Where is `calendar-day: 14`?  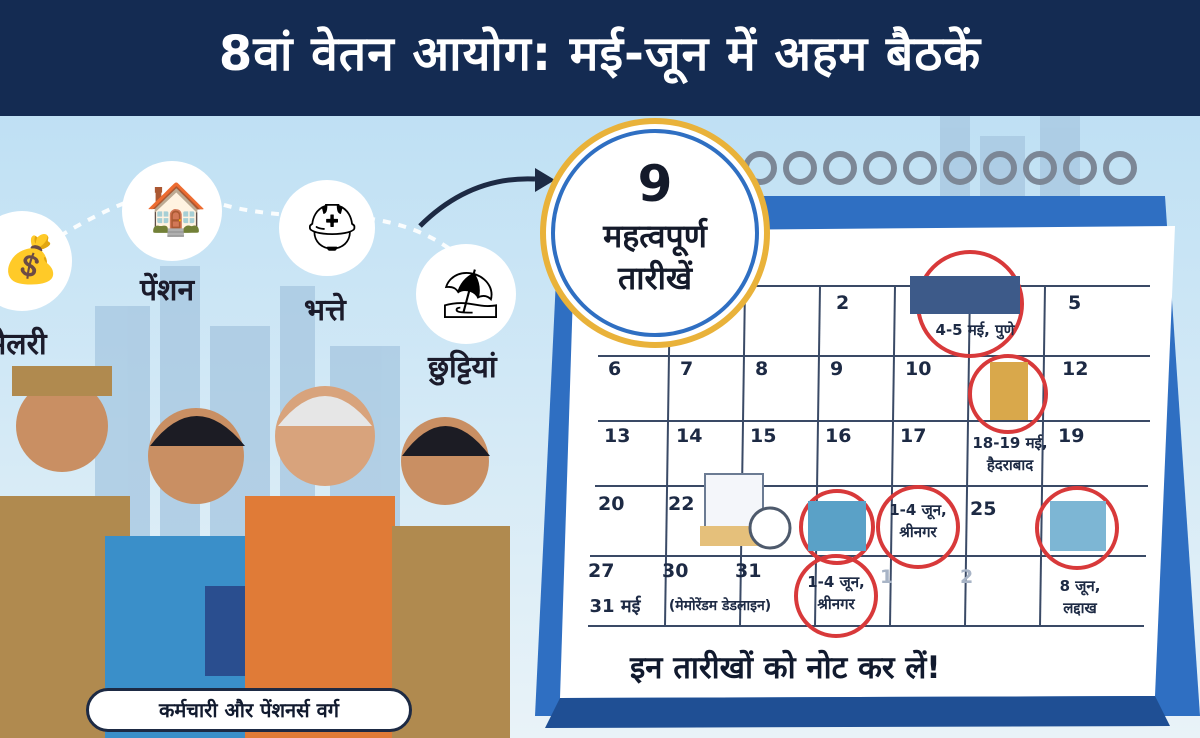 calendar-day: 14 is located at coordinates (689, 436).